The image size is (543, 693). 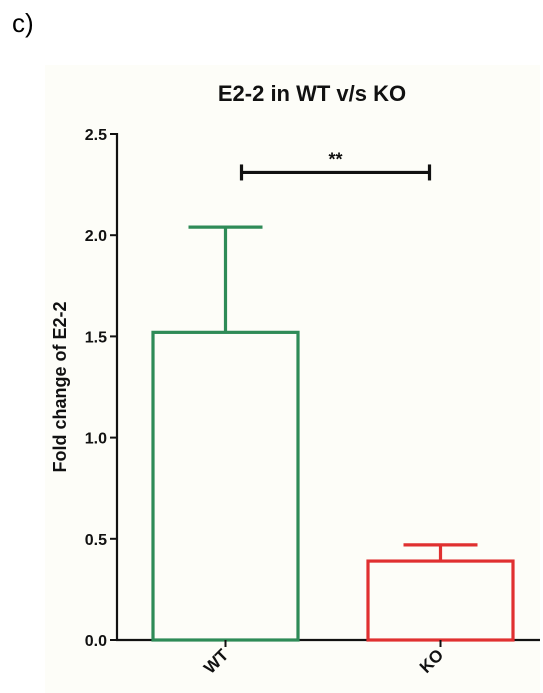 I want to click on y-tick-label: 1.5, so click(x=96, y=337).